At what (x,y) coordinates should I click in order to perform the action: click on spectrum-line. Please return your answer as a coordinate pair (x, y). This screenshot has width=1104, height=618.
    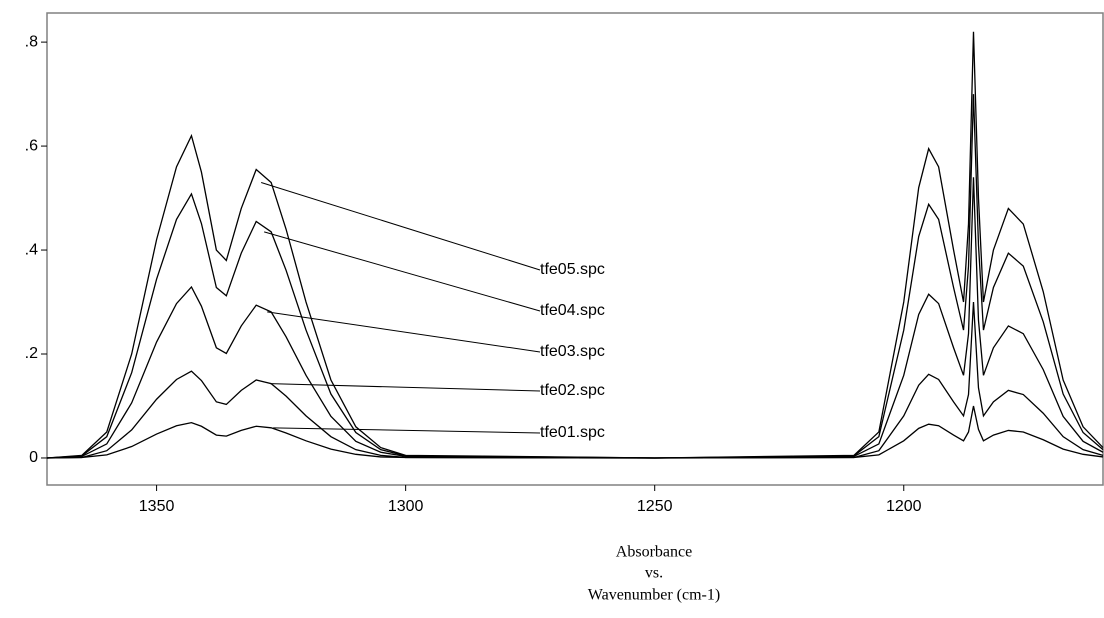
    Looking at the image, I should click on (575, 432).